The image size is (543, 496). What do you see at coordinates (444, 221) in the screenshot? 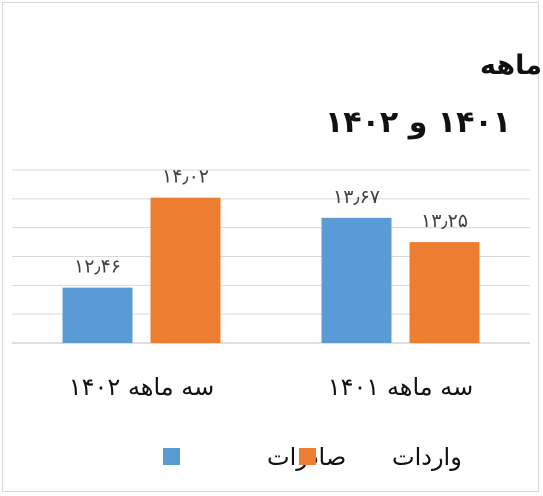
I see `data-label: ۱۳٫۲۵` at bounding box center [444, 221].